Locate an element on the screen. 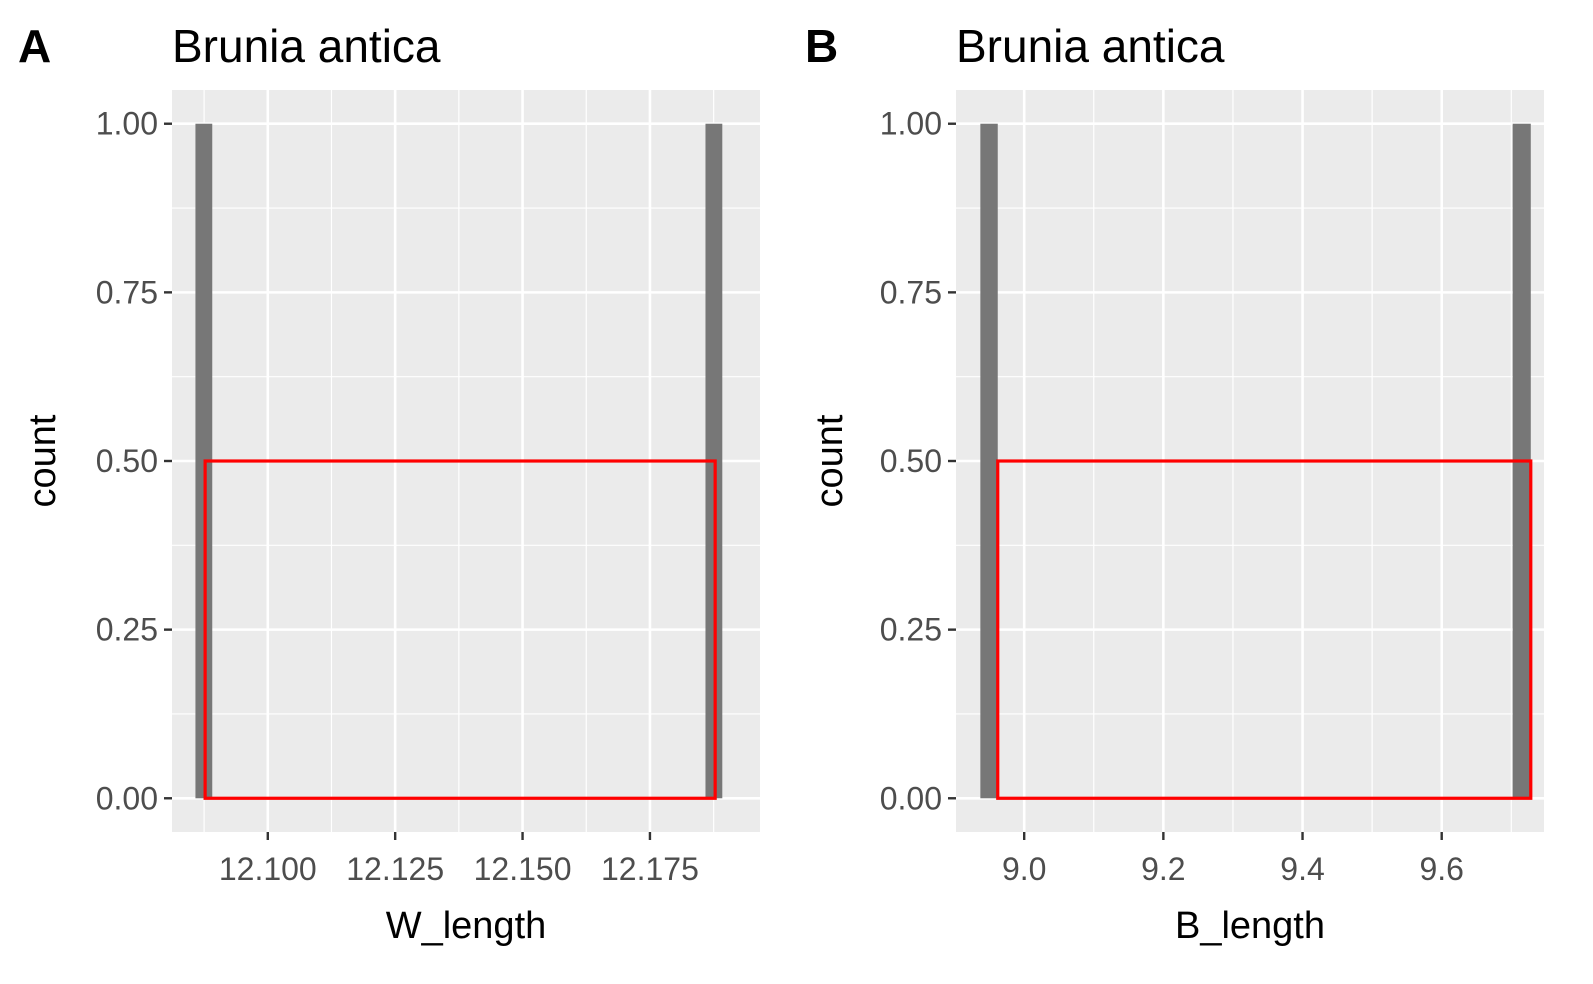  x-tick-label: 12.150 is located at coordinates (523, 869).